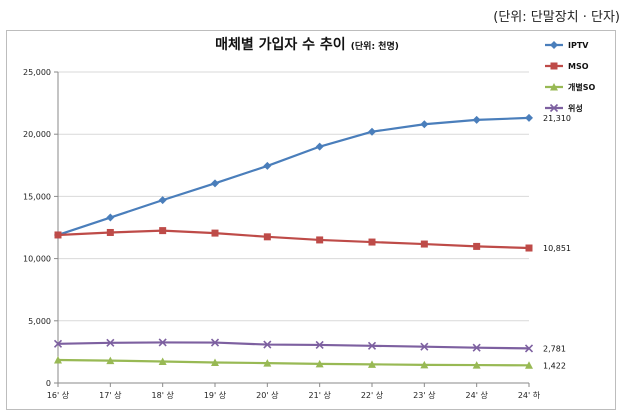 The image size is (628, 418). I want to click on x-tick-label: 19' 상, so click(215, 395).